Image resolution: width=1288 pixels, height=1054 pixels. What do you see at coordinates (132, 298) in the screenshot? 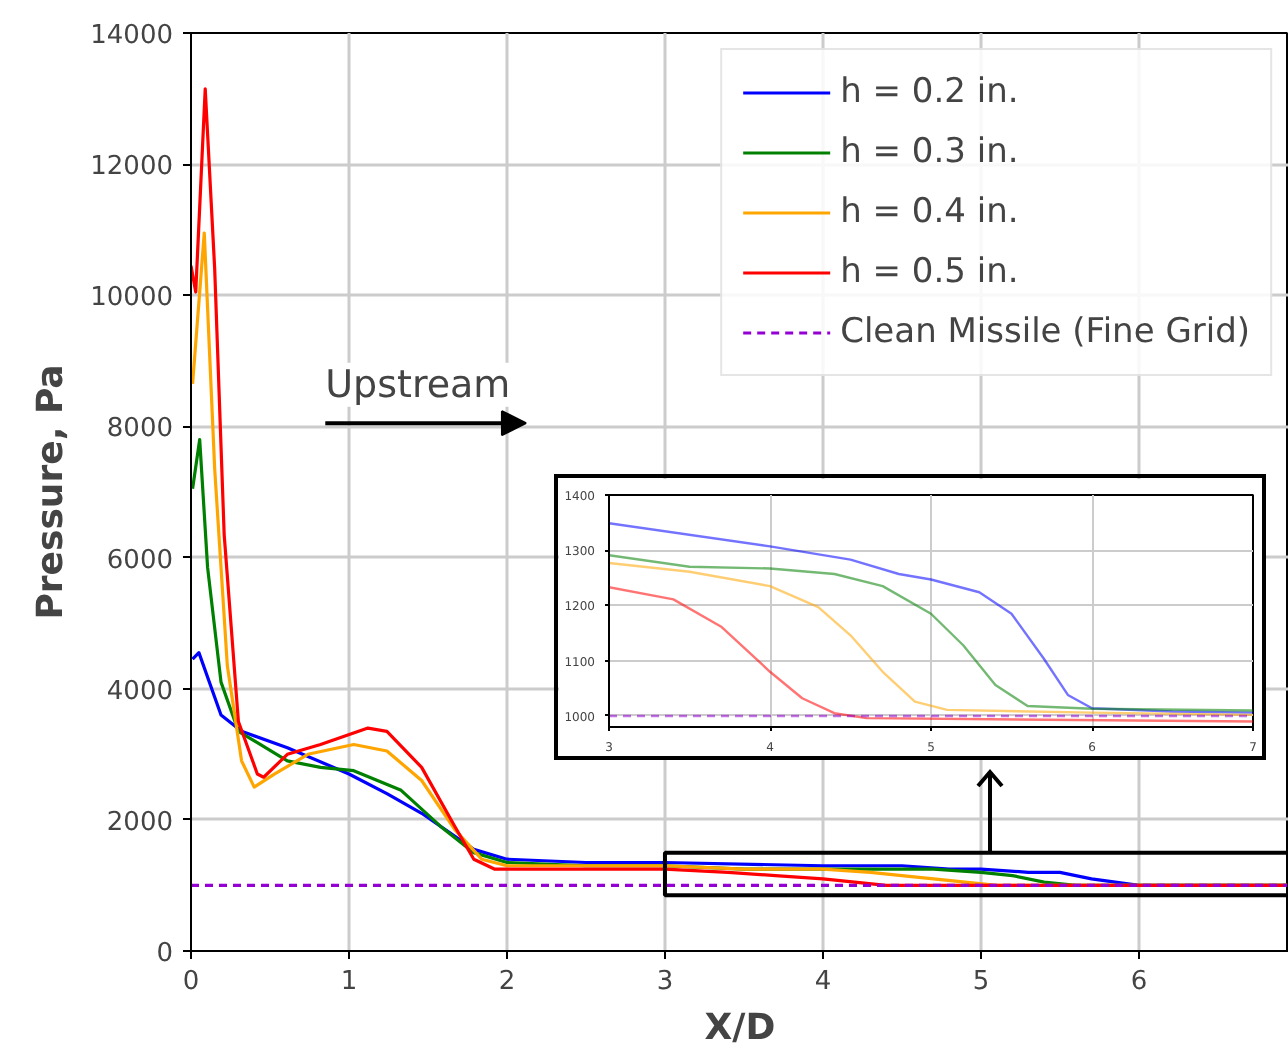
I see `y-tick-label: 10000` at bounding box center [132, 298].